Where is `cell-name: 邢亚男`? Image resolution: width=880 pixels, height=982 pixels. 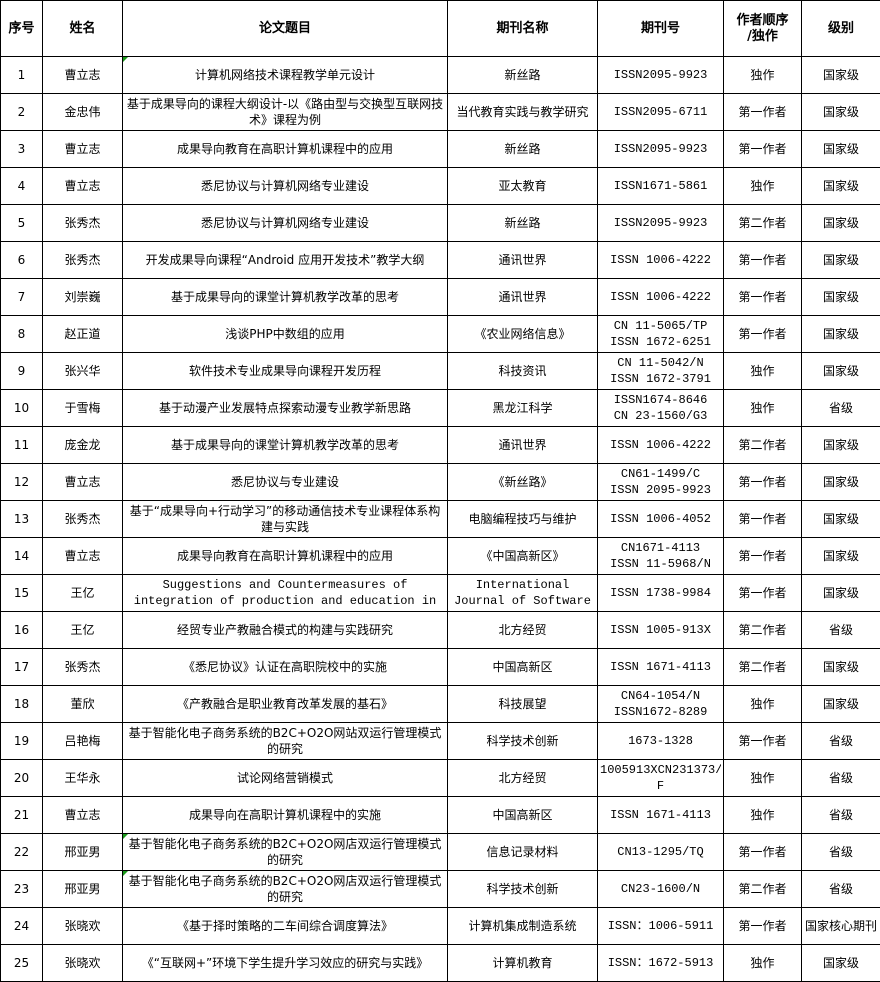 cell-name: 邢亚男 is located at coordinates (82, 889).